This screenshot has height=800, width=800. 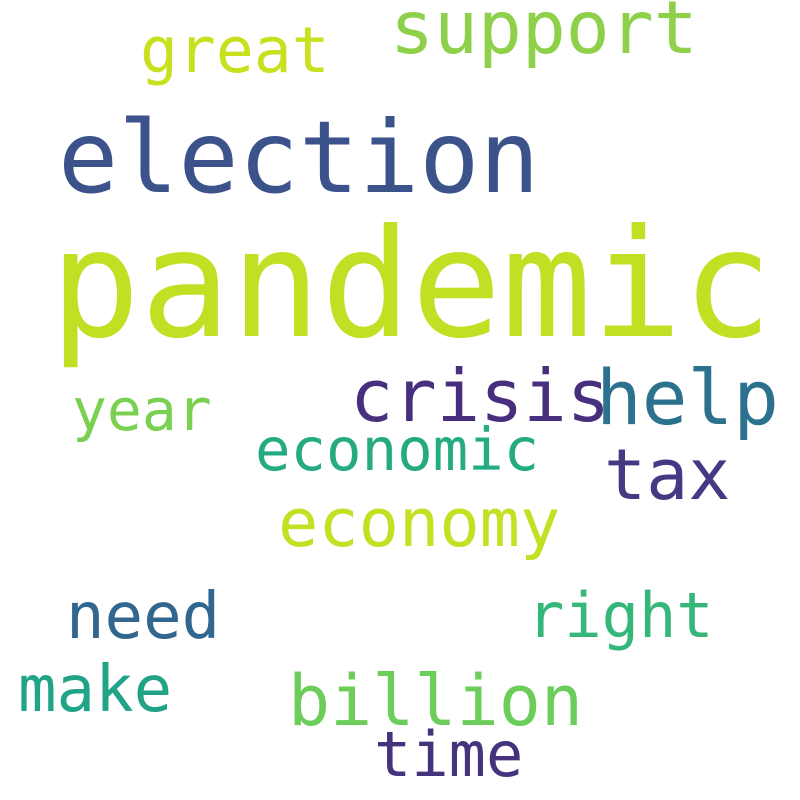 What do you see at coordinates (667, 475) in the screenshot?
I see `word-tax: tax` at bounding box center [667, 475].